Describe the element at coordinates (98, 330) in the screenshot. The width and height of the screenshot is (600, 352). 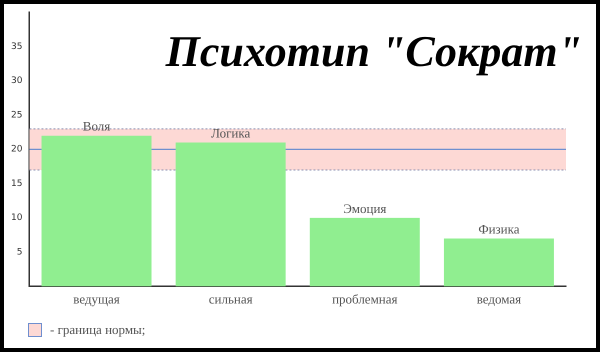
I see `legend-label: - граница нормы;` at that location.